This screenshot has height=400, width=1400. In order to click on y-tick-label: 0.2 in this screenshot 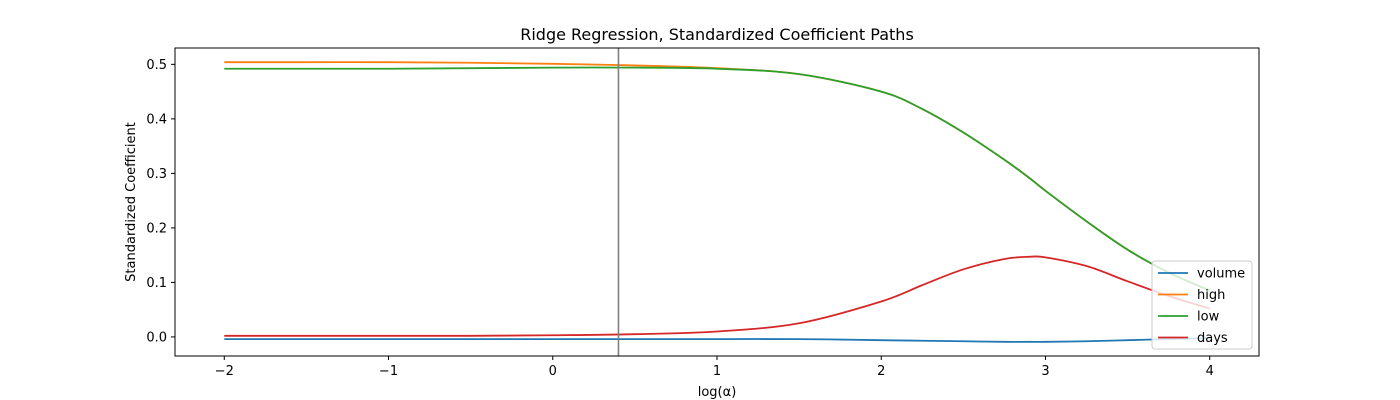, I will do `click(156, 228)`.